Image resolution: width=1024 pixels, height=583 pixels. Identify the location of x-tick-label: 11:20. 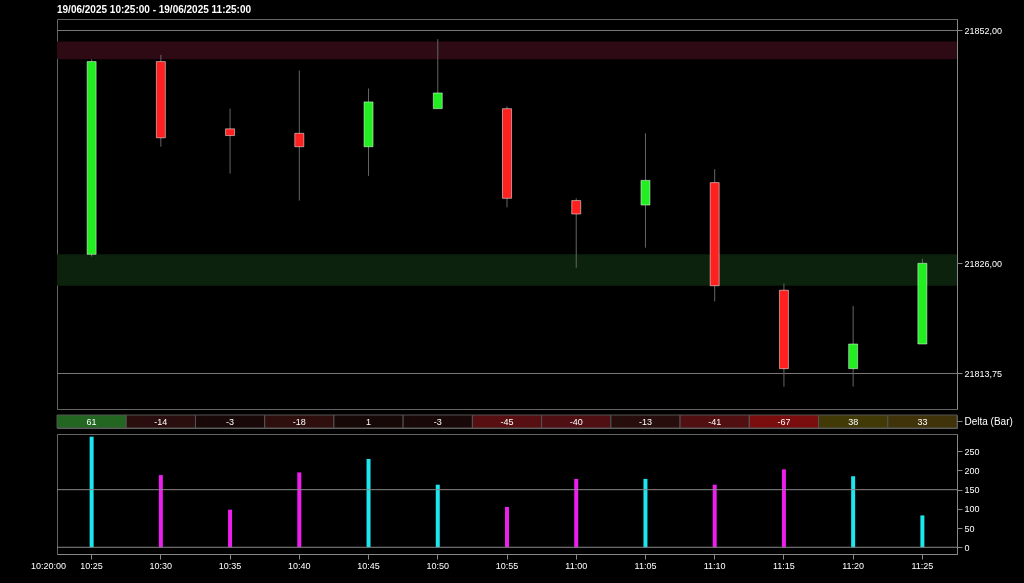
(853, 565).